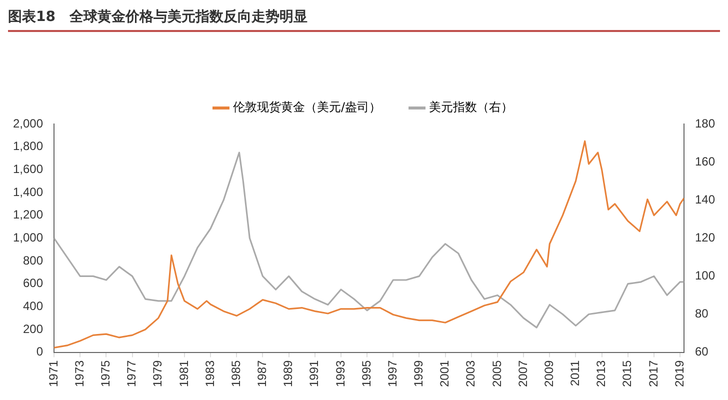 The width and height of the screenshot is (728, 400). What do you see at coordinates (314, 374) in the screenshot?
I see `x-tick-label: 1991` at bounding box center [314, 374].